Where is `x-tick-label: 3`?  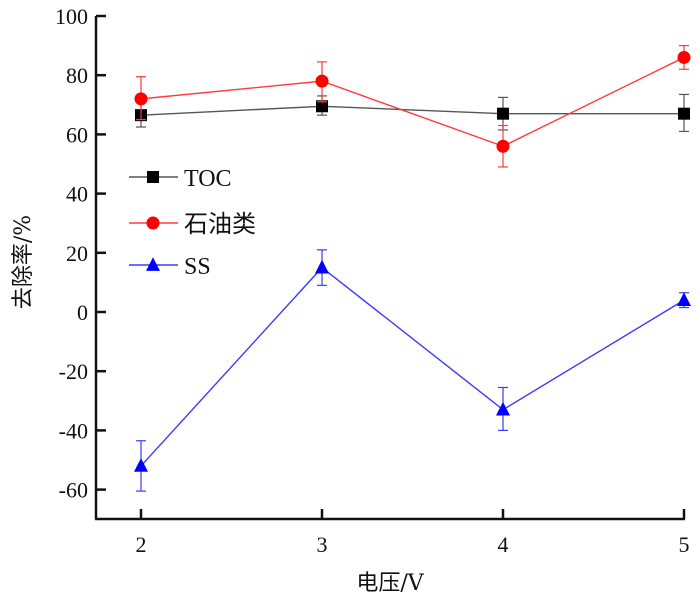
x-tick-label: 3 is located at coordinates (322, 544).